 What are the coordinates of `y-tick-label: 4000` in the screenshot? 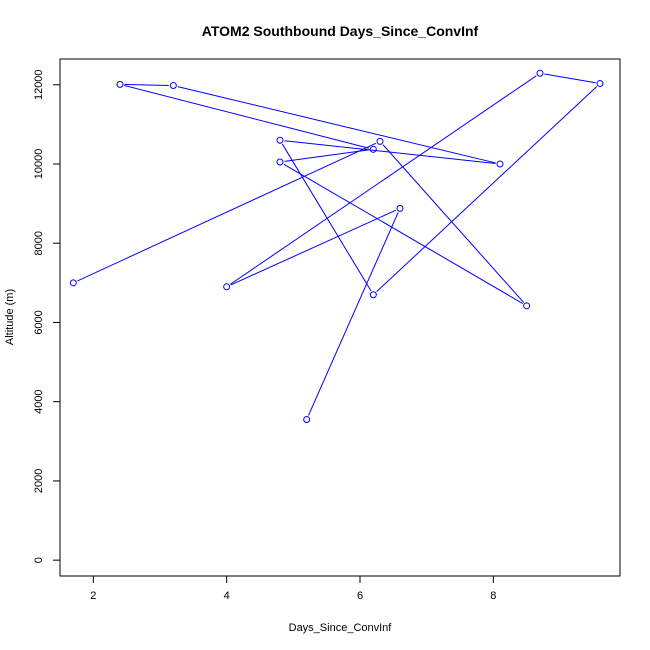 It's located at (39, 401).